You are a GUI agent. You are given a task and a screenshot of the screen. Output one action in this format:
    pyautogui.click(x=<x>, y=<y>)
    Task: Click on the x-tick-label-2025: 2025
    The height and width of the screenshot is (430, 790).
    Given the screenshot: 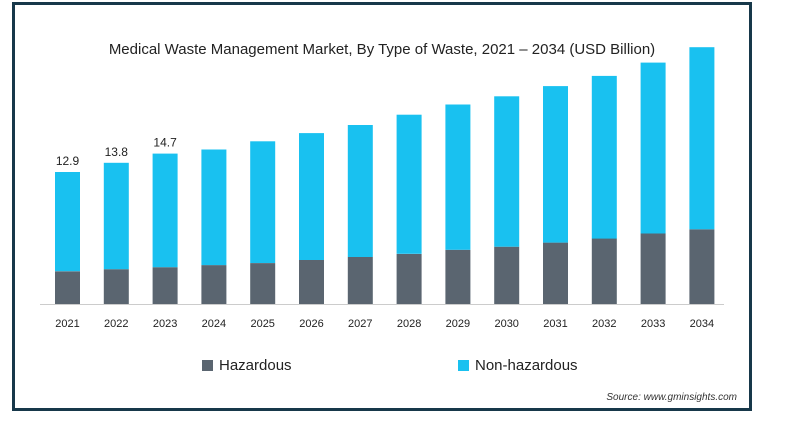 What is the action you would take?
    pyautogui.click(x=262, y=324)
    